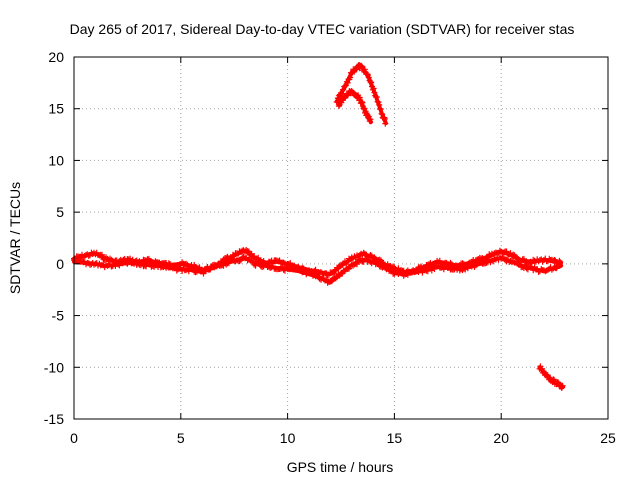  I want to click on x-tick-label: 20, so click(501, 438).